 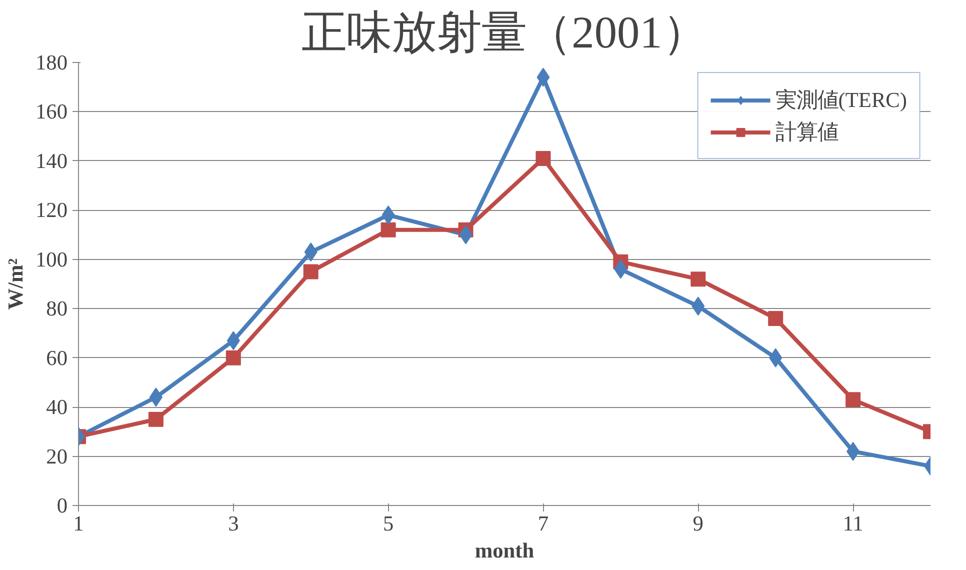 What do you see at coordinates (806, 132) in the screenshot?
I see `legend-label: 計算値` at bounding box center [806, 132].